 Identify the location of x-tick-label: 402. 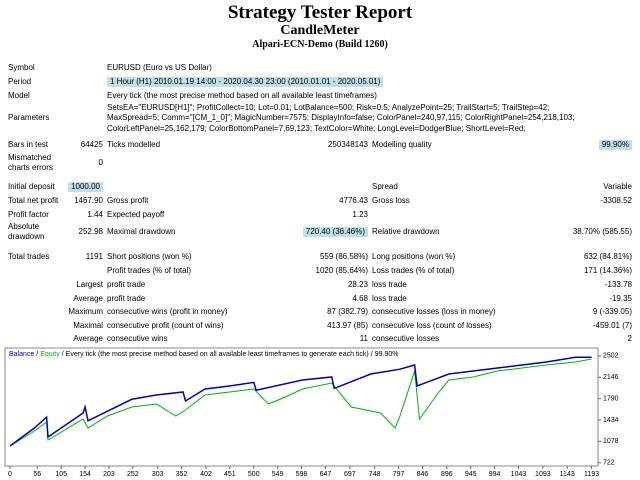
(206, 474).